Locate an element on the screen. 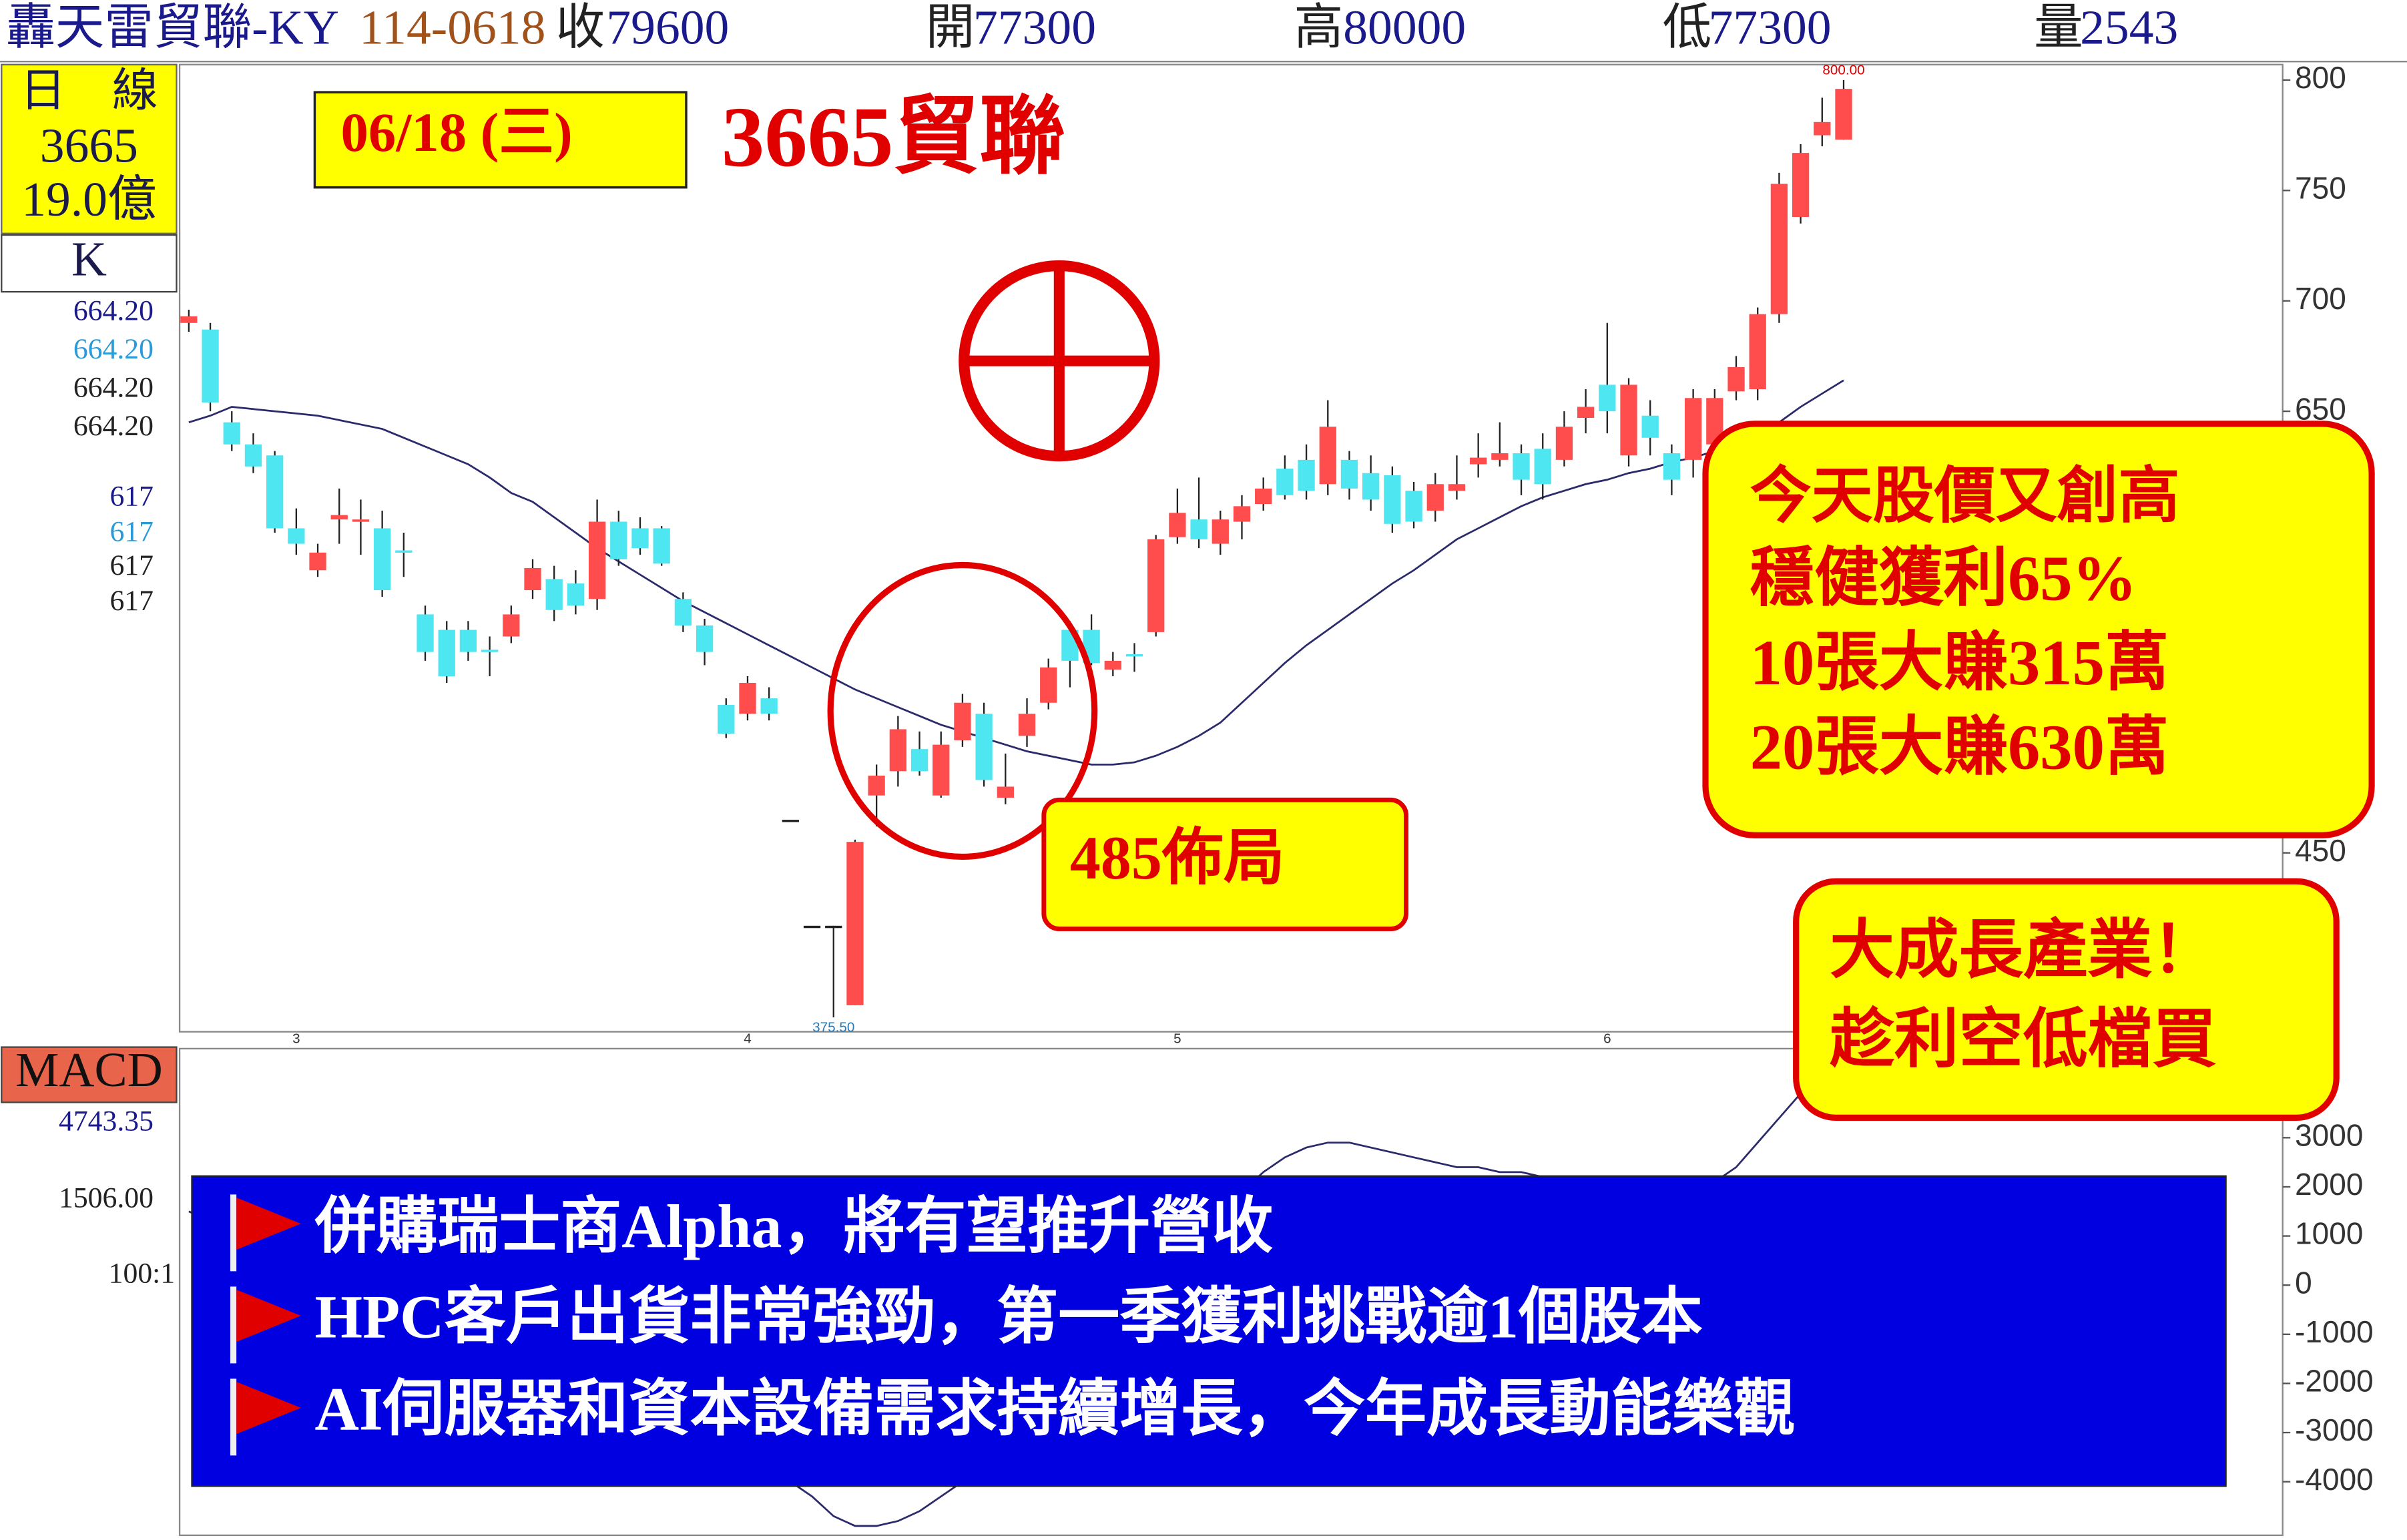 This screenshot has height=1540, width=2407. macd-title: MACD is located at coordinates (89, 1069).